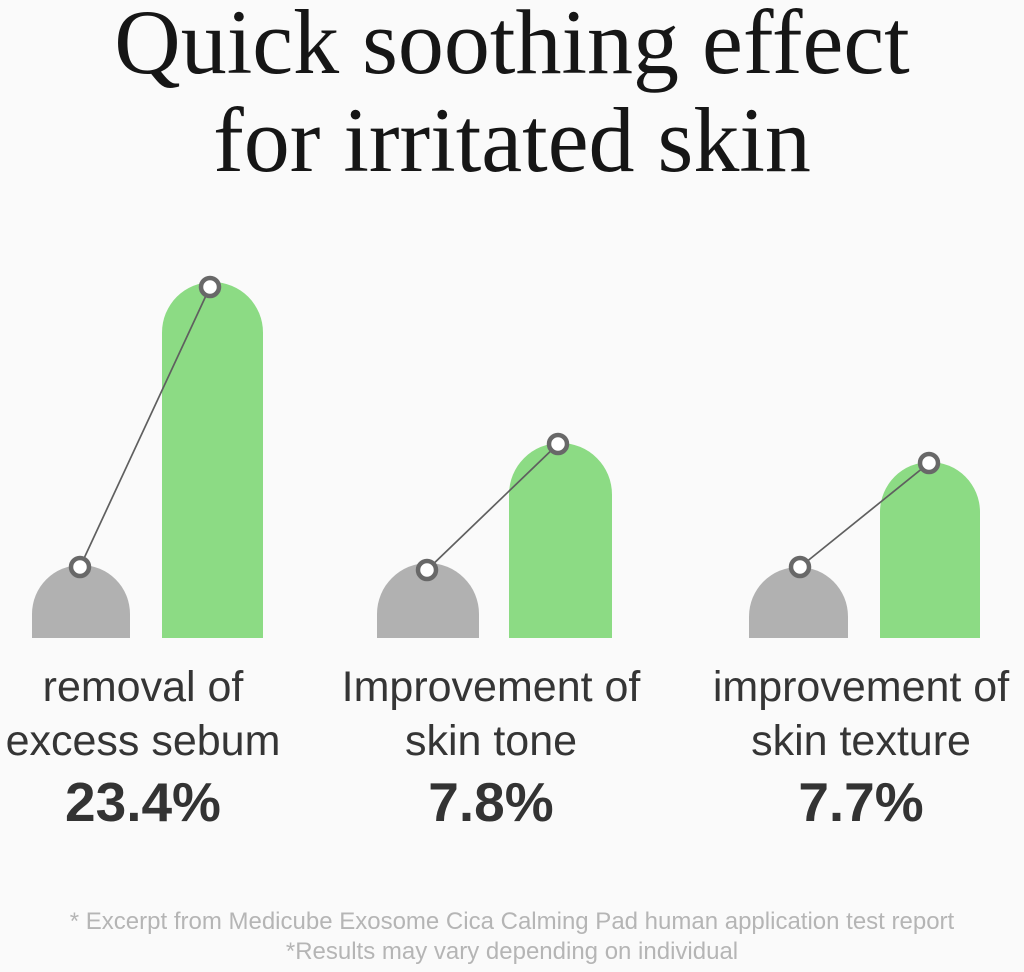 This screenshot has width=1024, height=972. Describe the element at coordinates (143, 741) in the screenshot. I see `category-label-line: excess sebum` at that location.